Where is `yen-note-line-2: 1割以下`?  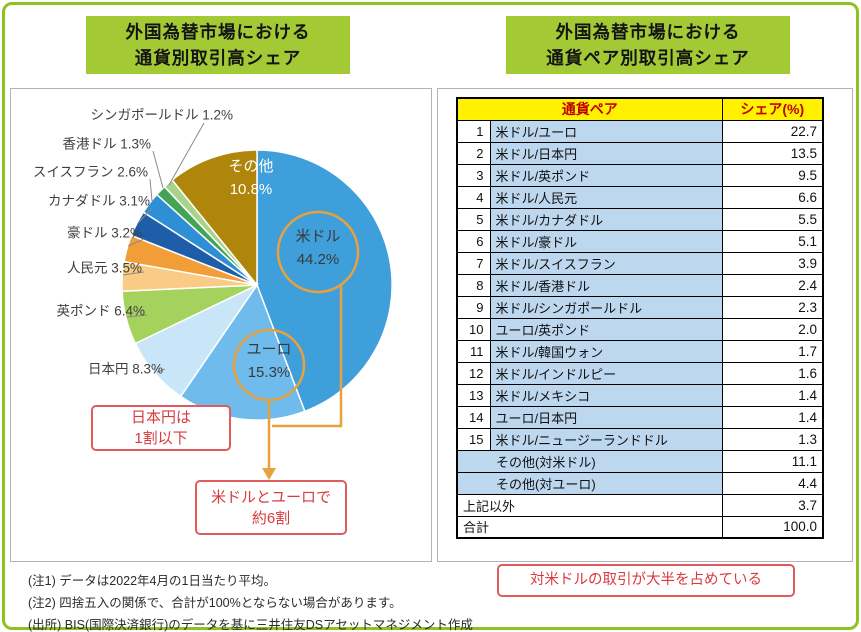
yen-note-line-2: 1割以下 is located at coordinates (161, 438).